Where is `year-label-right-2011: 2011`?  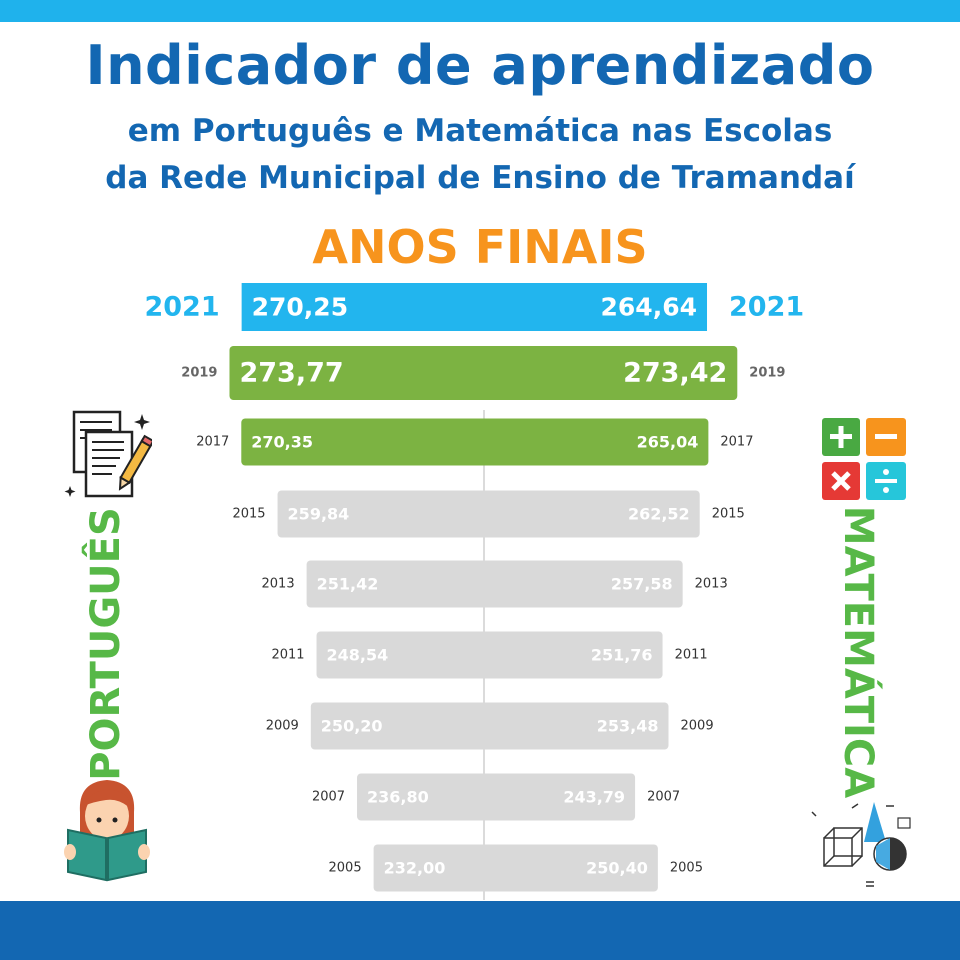 year-label-right-2011: 2011 is located at coordinates (691, 655).